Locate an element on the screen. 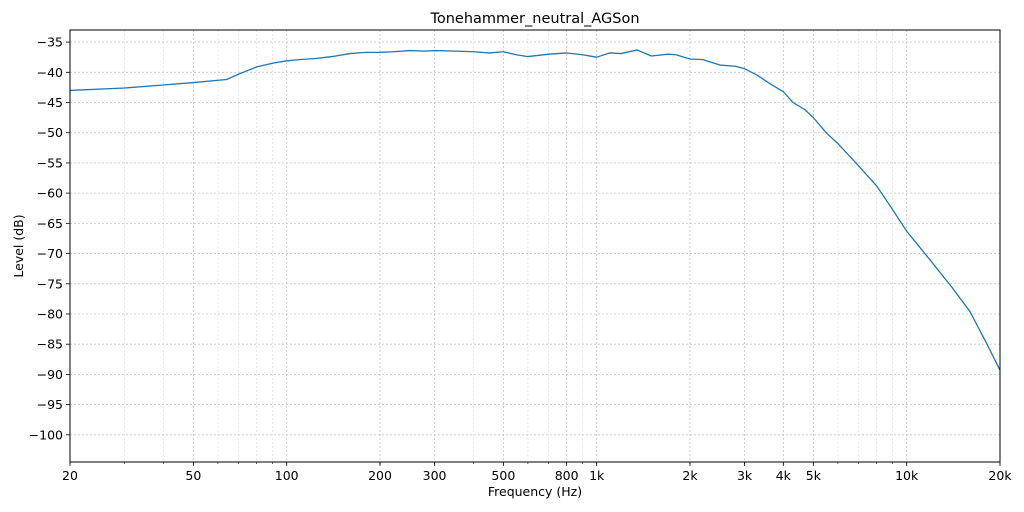 The image size is (1024, 512). chart-title: Tonehammer_neutral_AGSon is located at coordinates (534, 19).